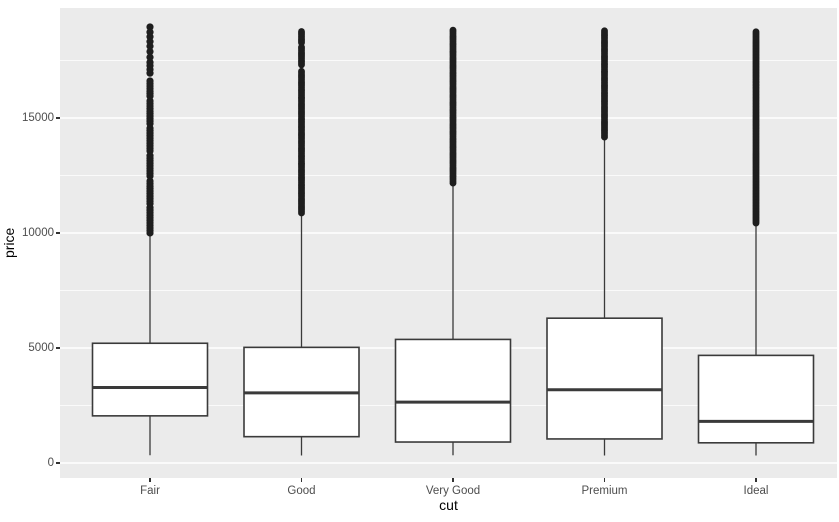  What do you see at coordinates (448, 505) in the screenshot?
I see `x-axis-title: cut` at bounding box center [448, 505].